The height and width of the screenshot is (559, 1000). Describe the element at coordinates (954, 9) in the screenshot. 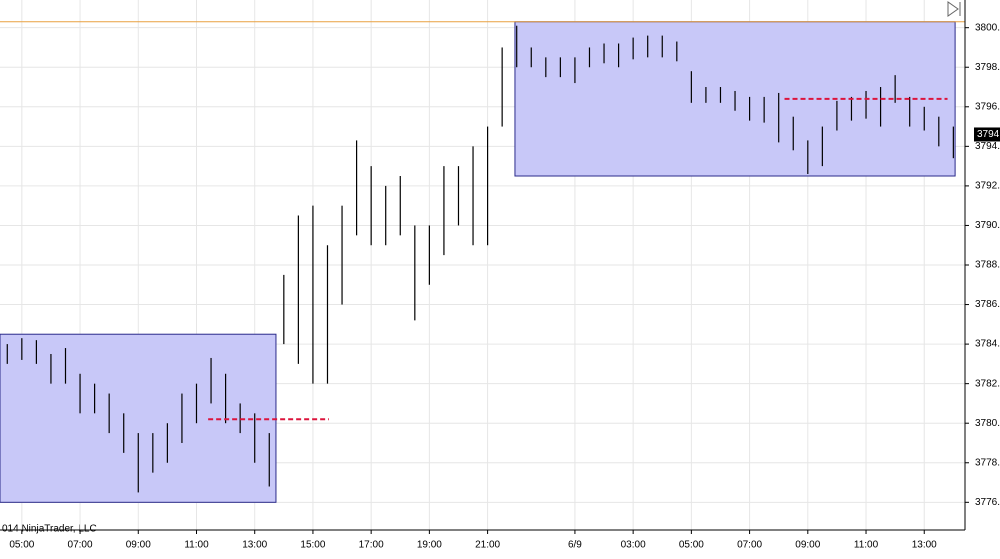

I see `scroll-end-button` at that location.